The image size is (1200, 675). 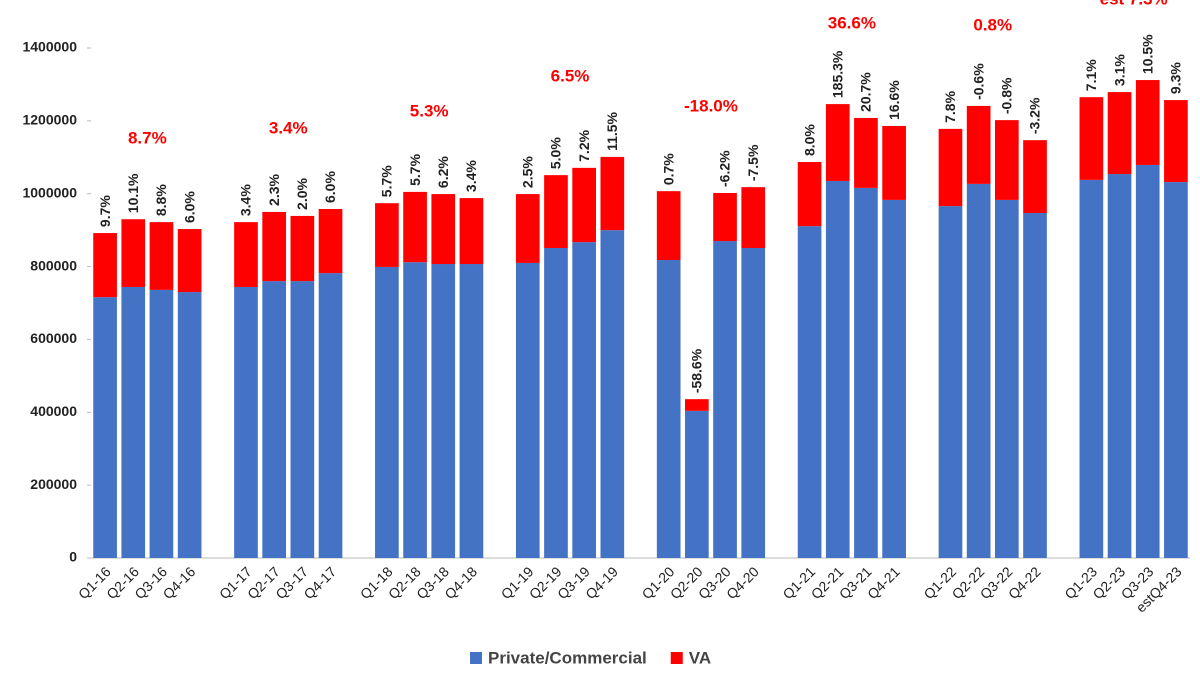 I want to click on x-tick-label: Q4-17, so click(x=319, y=582).